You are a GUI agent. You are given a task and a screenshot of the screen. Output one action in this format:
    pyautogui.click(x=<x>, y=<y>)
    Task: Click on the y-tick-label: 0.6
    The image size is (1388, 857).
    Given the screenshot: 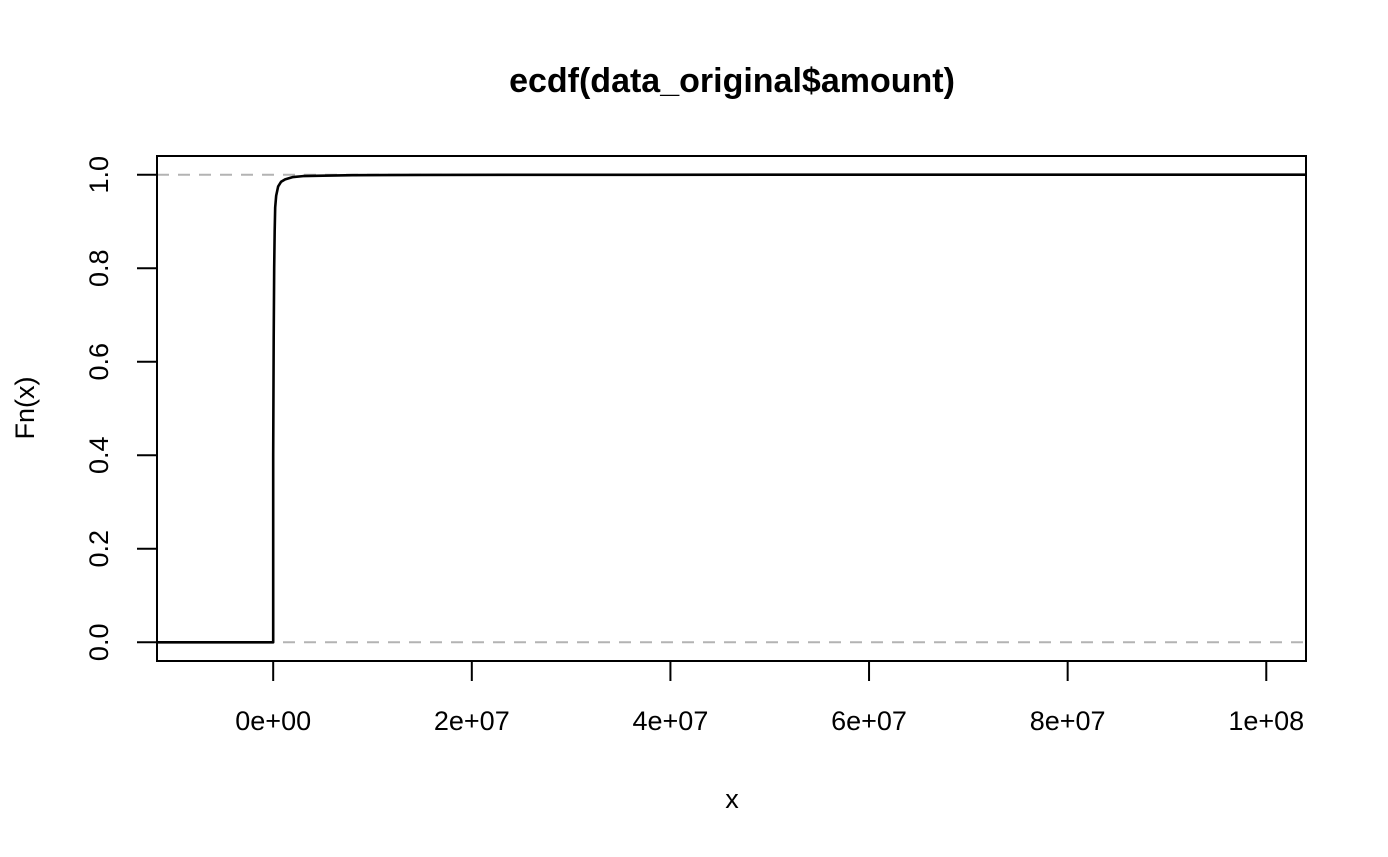 What is the action you would take?
    pyautogui.click(x=99, y=362)
    